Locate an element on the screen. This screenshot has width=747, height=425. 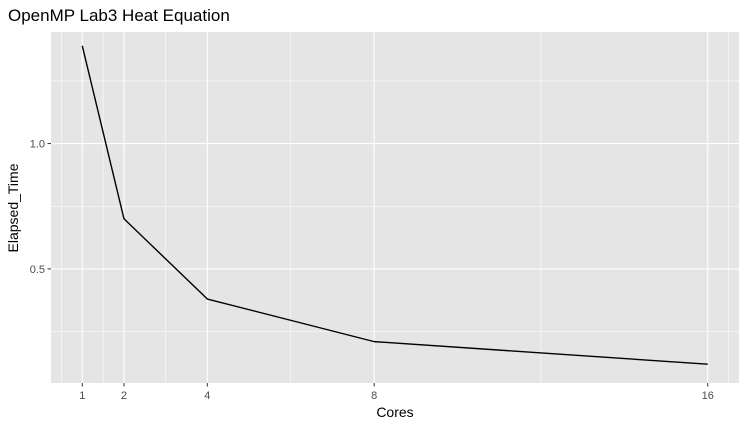
chart-title: OpenMP Lab3 Heat Equation is located at coordinates (119, 15).